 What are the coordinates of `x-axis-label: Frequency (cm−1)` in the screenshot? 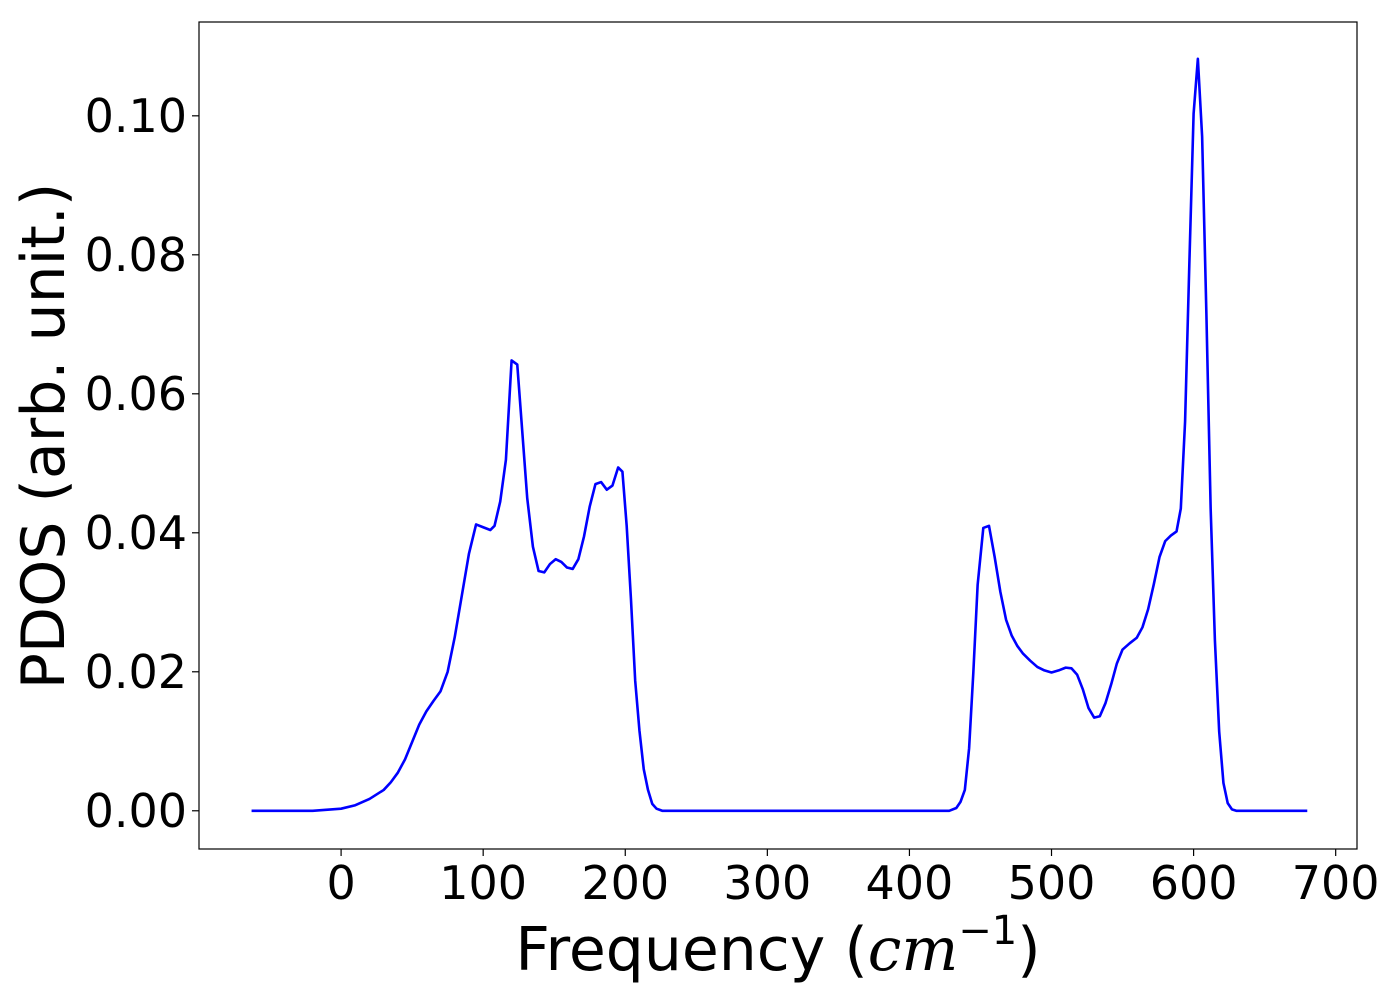 It's located at (777, 946).